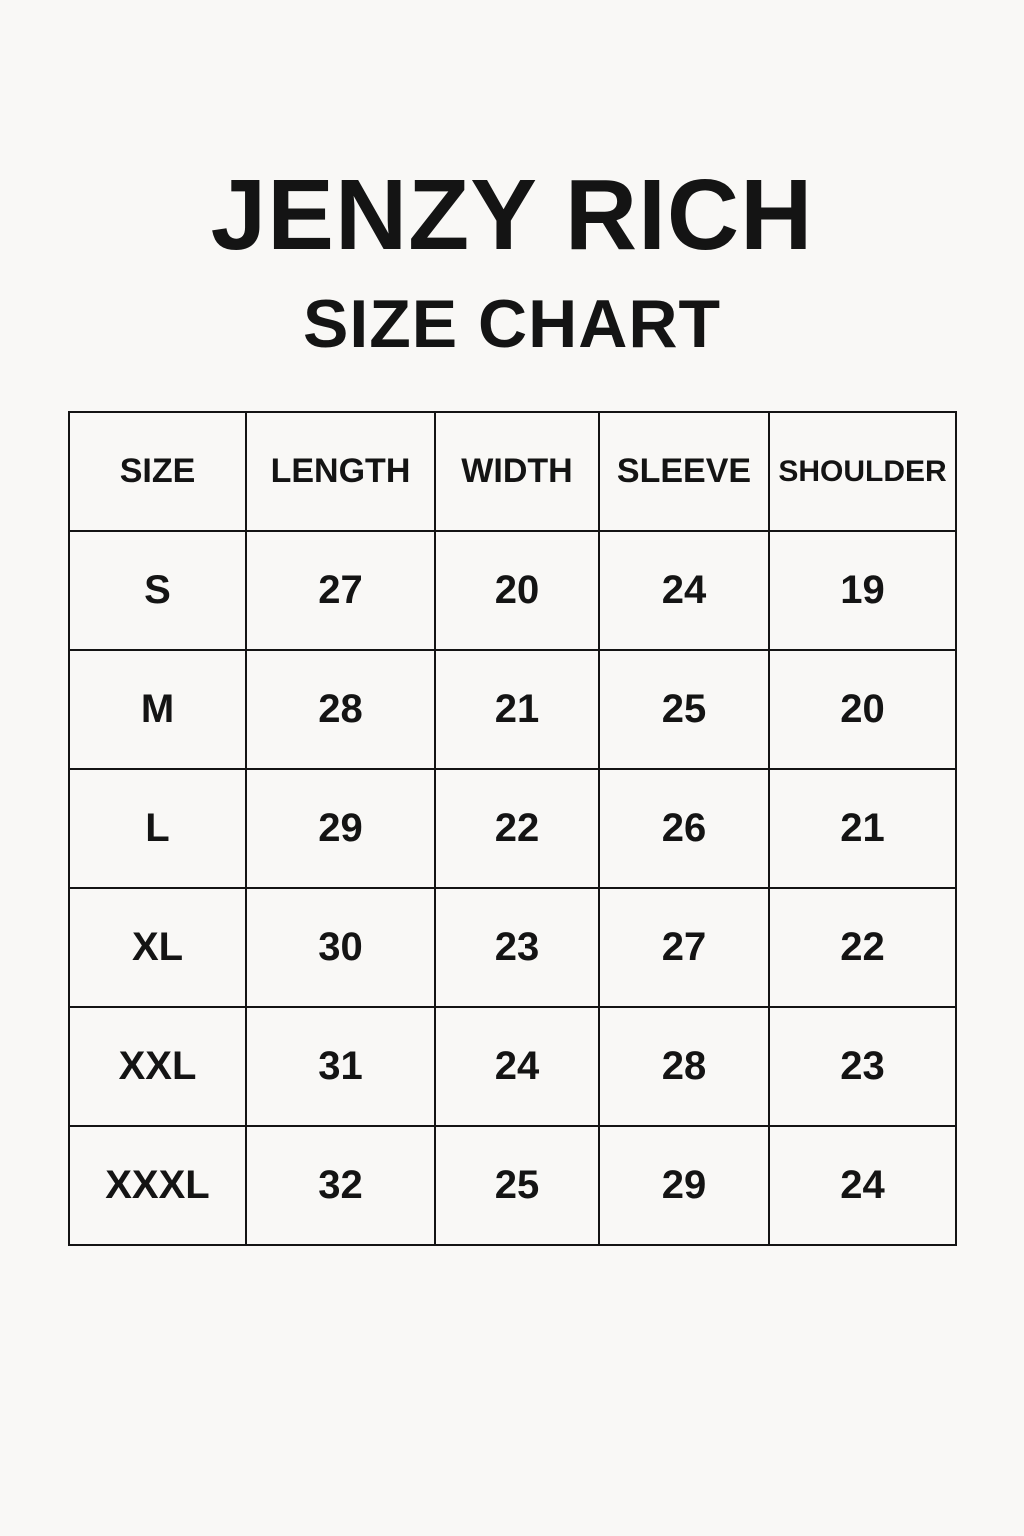 The width and height of the screenshot is (1024, 1536). What do you see at coordinates (517, 947) in the screenshot?
I see `table-cell-width: 23` at bounding box center [517, 947].